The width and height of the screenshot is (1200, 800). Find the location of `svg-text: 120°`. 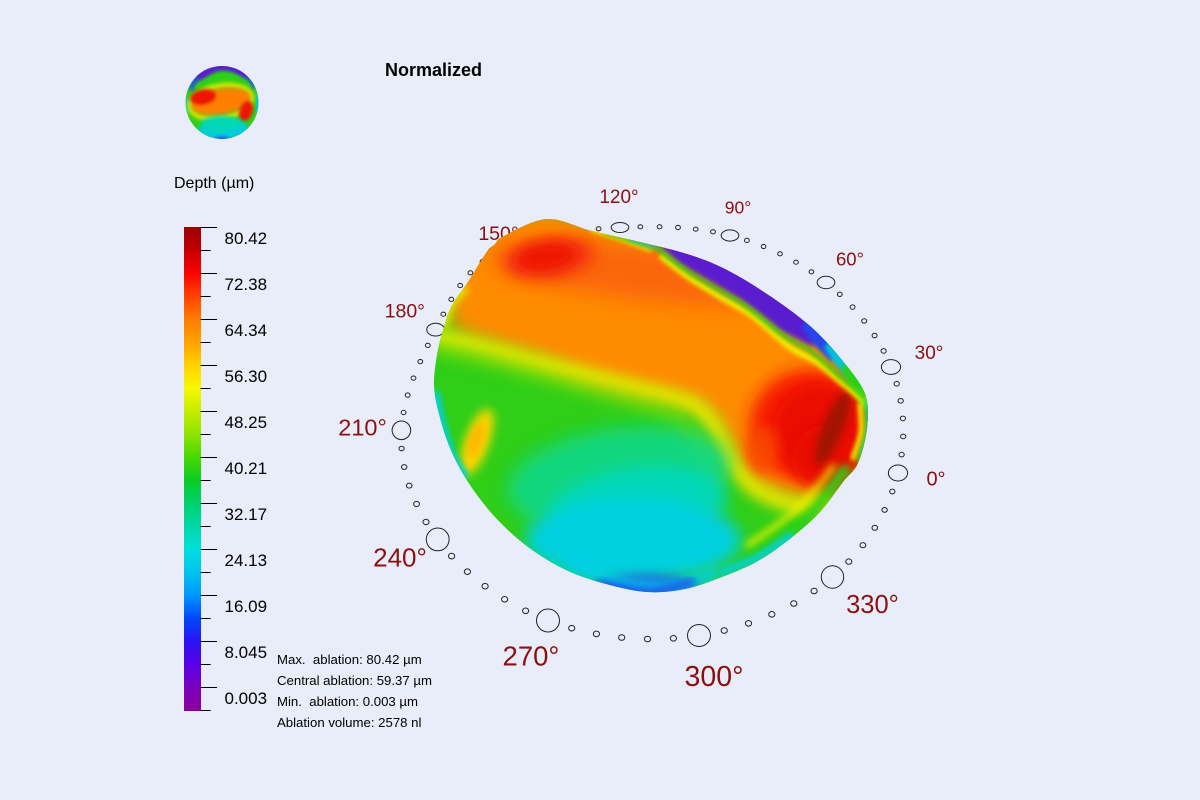

svg-text: 120° is located at coordinates (618, 197).